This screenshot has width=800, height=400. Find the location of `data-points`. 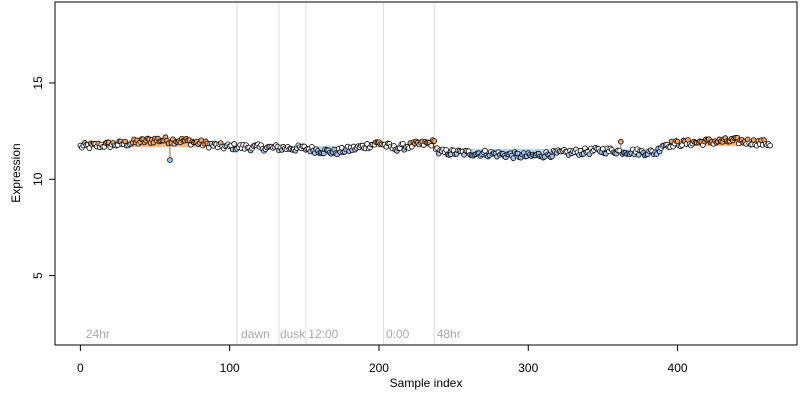

data-points is located at coordinates (425, 148).